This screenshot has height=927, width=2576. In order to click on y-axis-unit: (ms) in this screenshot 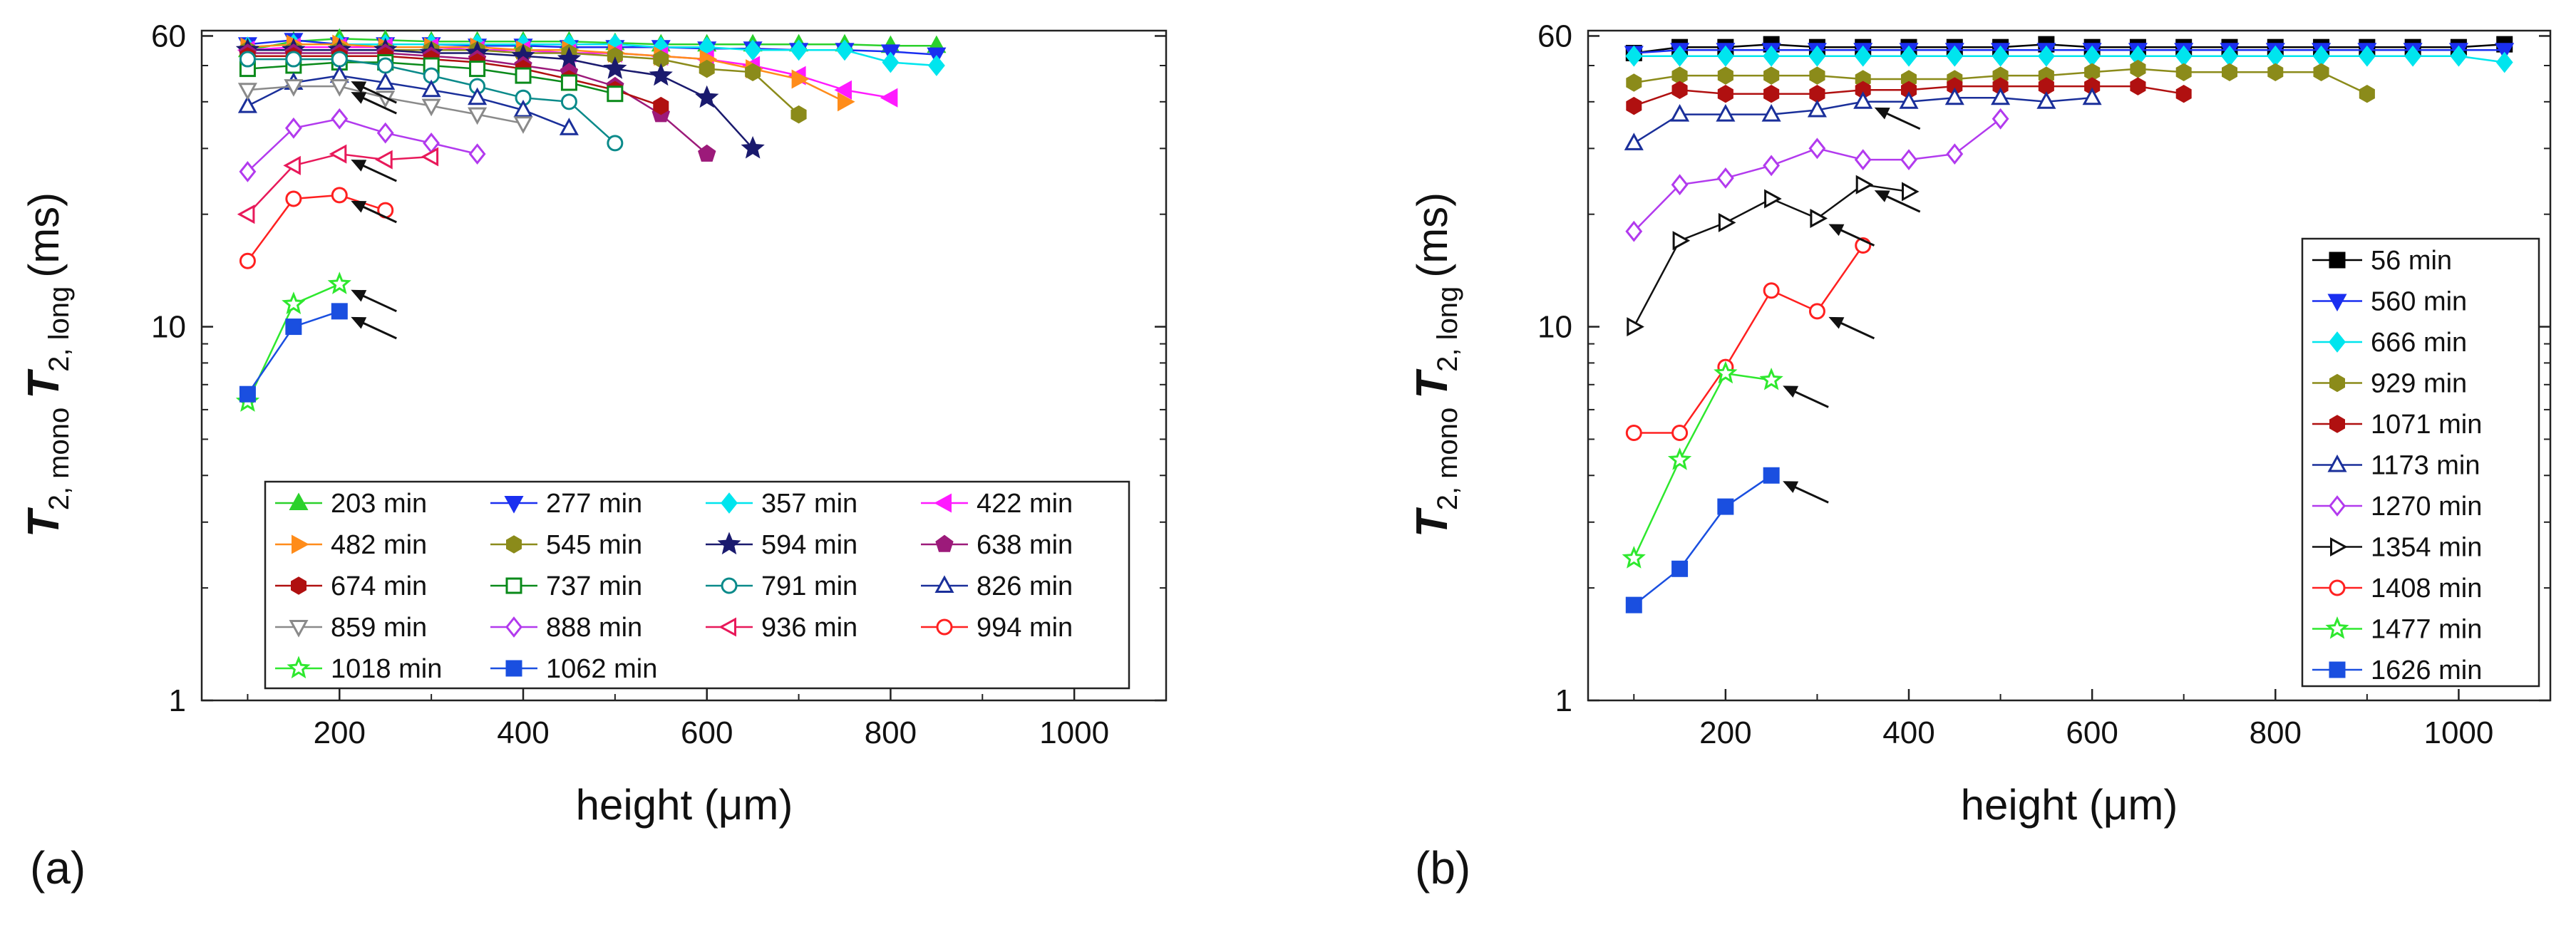, I will do `click(44, 235)`.